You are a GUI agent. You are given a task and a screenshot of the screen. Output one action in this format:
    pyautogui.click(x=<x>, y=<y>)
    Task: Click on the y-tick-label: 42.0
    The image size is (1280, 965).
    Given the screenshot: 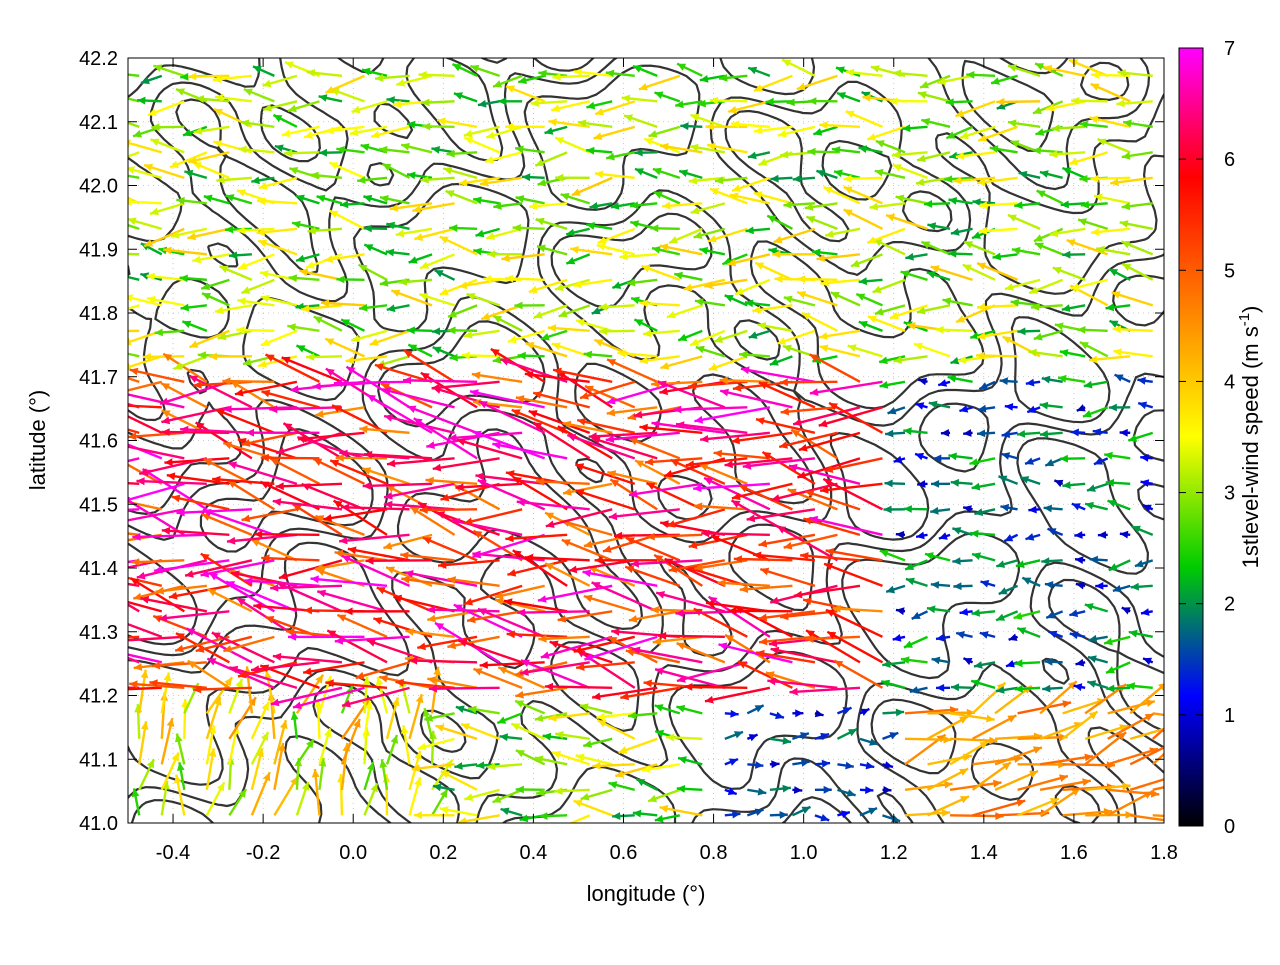 What is the action you would take?
    pyautogui.click(x=98, y=187)
    